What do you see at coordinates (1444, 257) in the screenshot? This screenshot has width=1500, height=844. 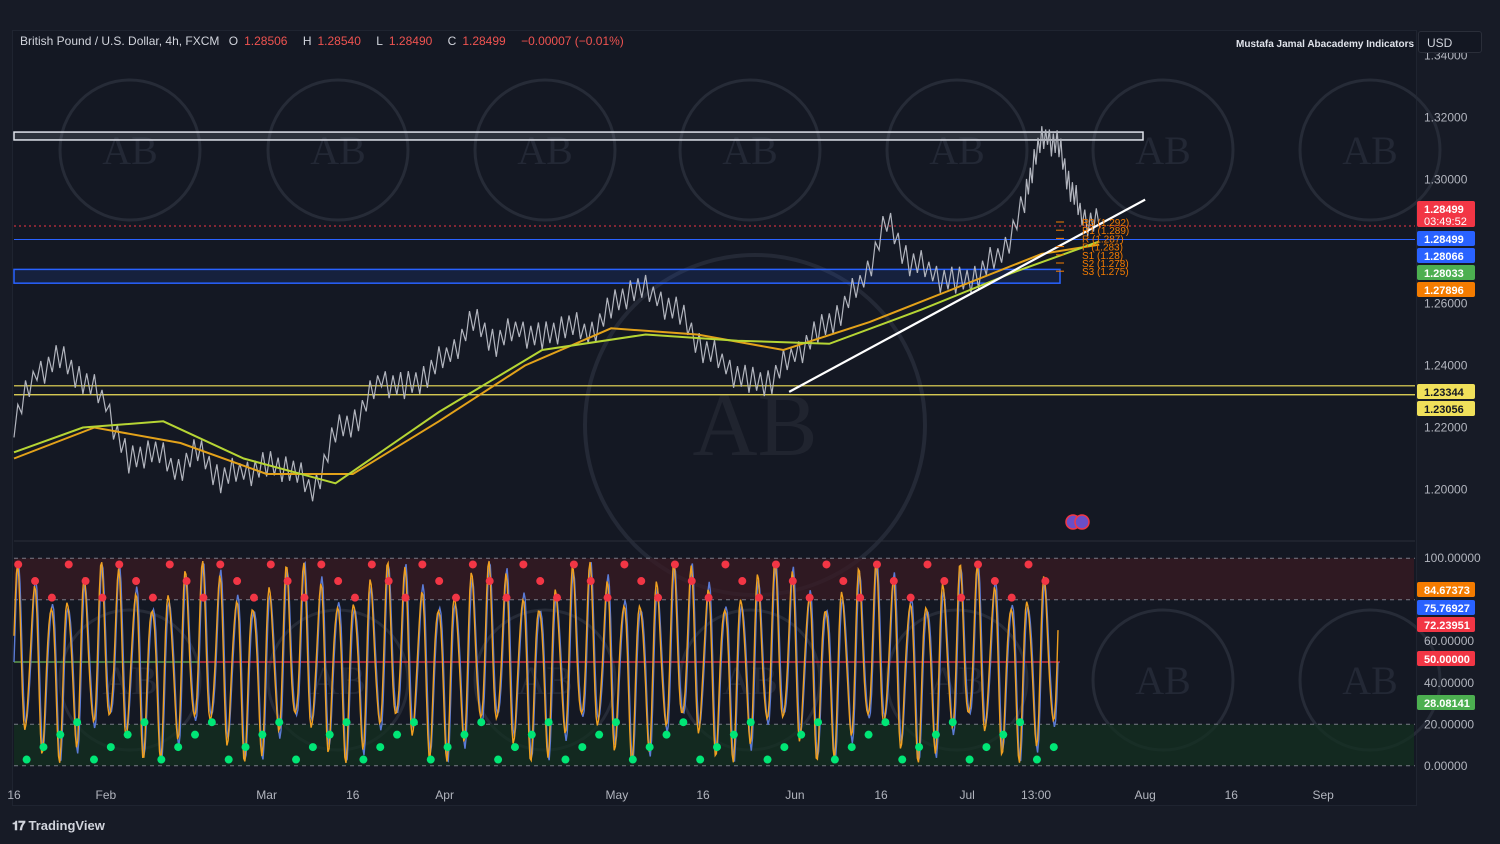 I see `price-badge-label: 1.28066` at bounding box center [1444, 257].